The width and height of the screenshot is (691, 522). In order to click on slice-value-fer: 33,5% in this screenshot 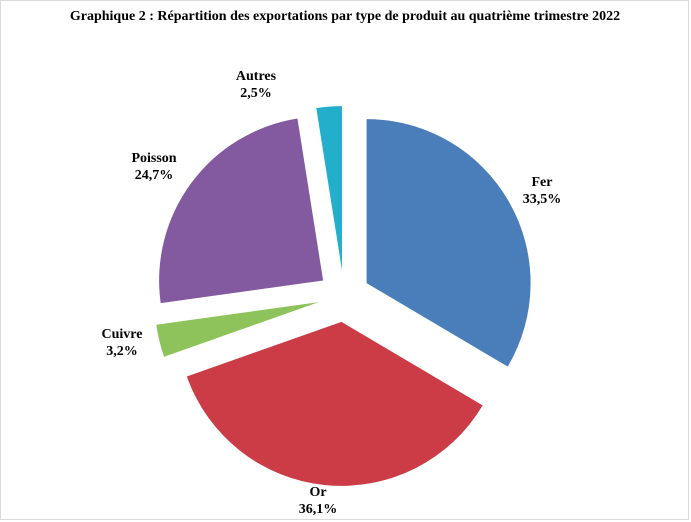, I will do `click(542, 199)`.